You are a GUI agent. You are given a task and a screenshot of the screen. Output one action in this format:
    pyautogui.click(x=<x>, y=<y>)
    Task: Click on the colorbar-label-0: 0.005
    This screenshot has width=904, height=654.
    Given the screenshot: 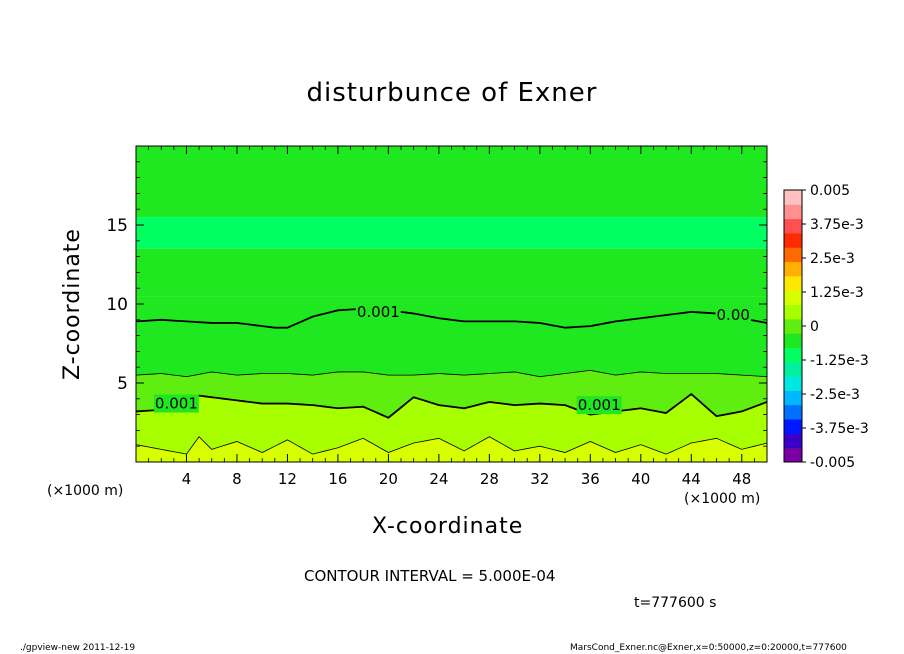 What is the action you would take?
    pyautogui.click(x=830, y=191)
    